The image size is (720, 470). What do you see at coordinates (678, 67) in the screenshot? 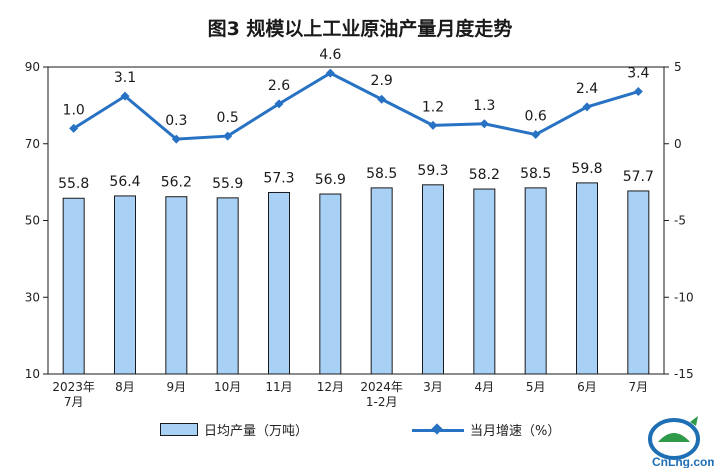
I see `y-right-tick-label: 5` at bounding box center [678, 67].